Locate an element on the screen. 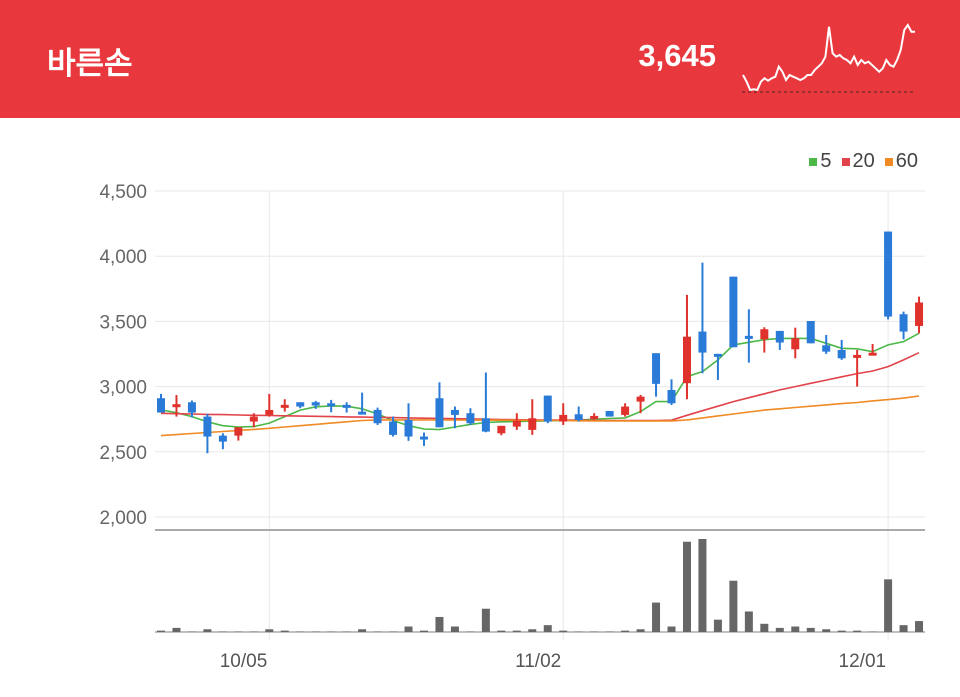 The height and width of the screenshot is (697, 960). legend-label: 60 is located at coordinates (906, 161).